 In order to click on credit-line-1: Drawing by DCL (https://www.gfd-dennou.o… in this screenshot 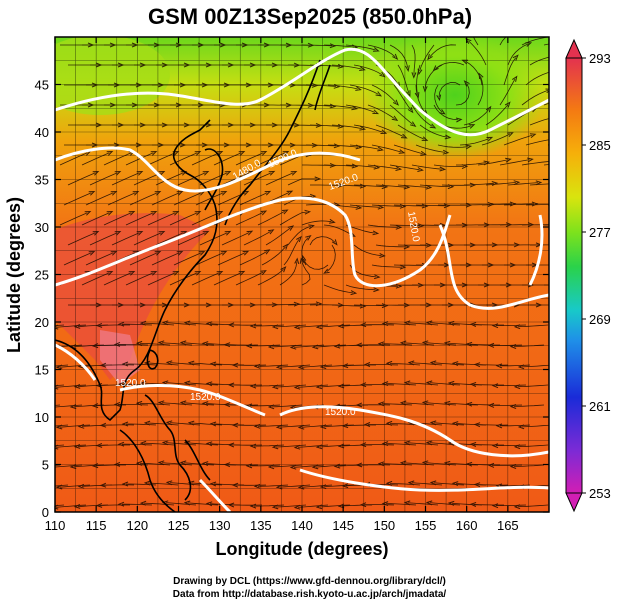, I will do `click(309, 581)`.